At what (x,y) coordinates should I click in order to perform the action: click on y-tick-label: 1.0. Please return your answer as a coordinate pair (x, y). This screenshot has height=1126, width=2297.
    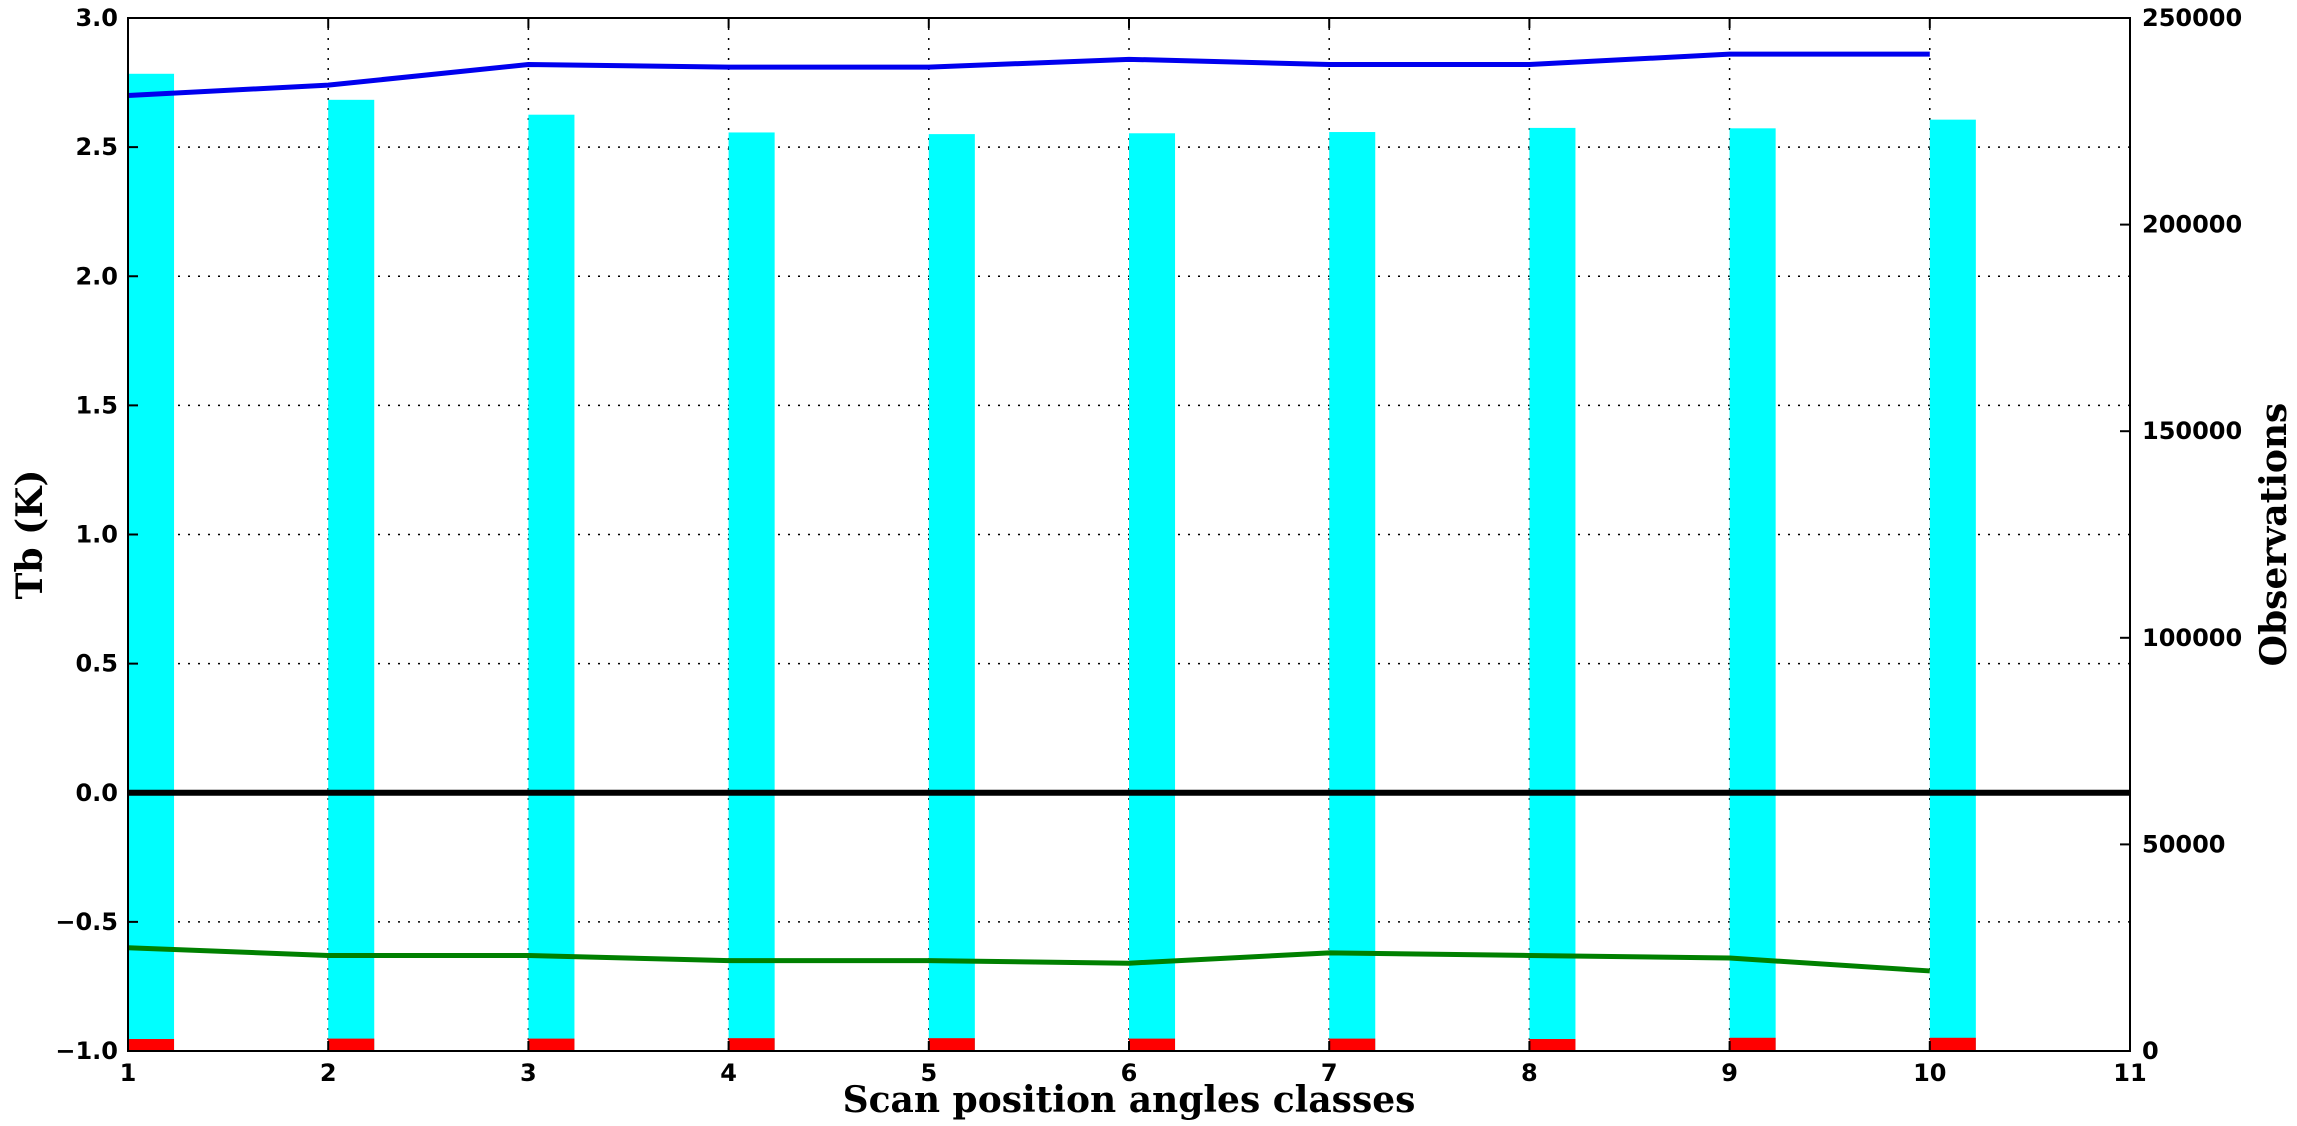
    Looking at the image, I should click on (96, 535).